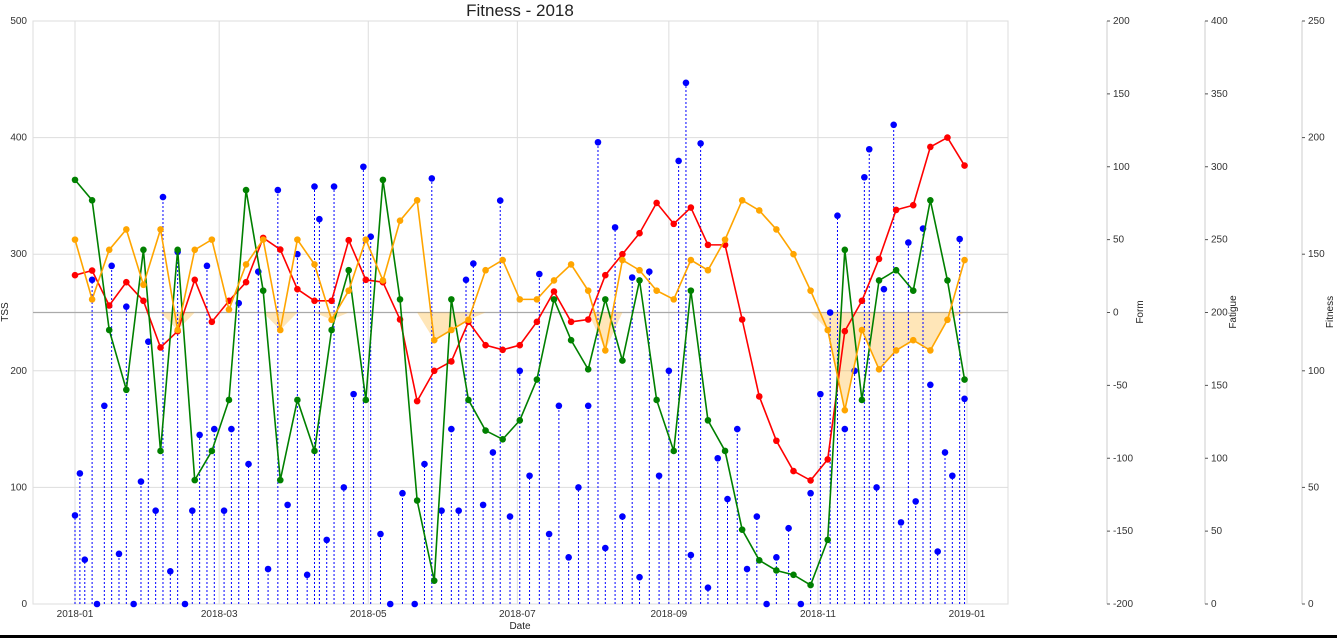  What do you see at coordinates (668, 636) in the screenshot?
I see `bottom-border` at bounding box center [668, 636].